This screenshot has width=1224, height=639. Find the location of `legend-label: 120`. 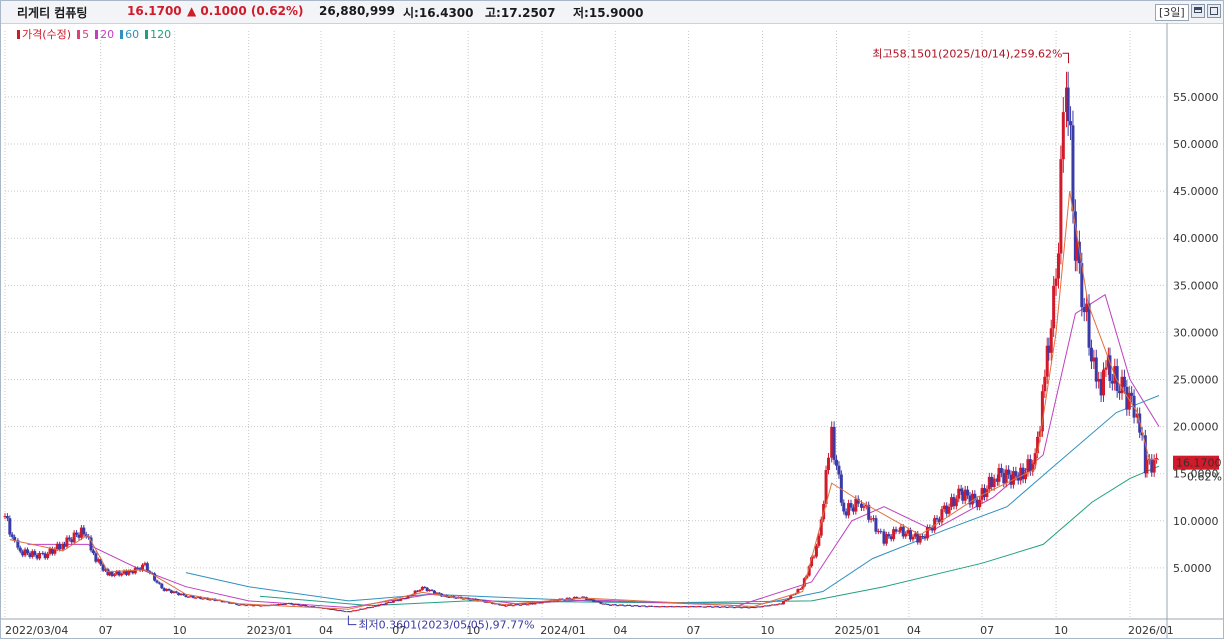

legend-label: 120 is located at coordinates (161, 34).